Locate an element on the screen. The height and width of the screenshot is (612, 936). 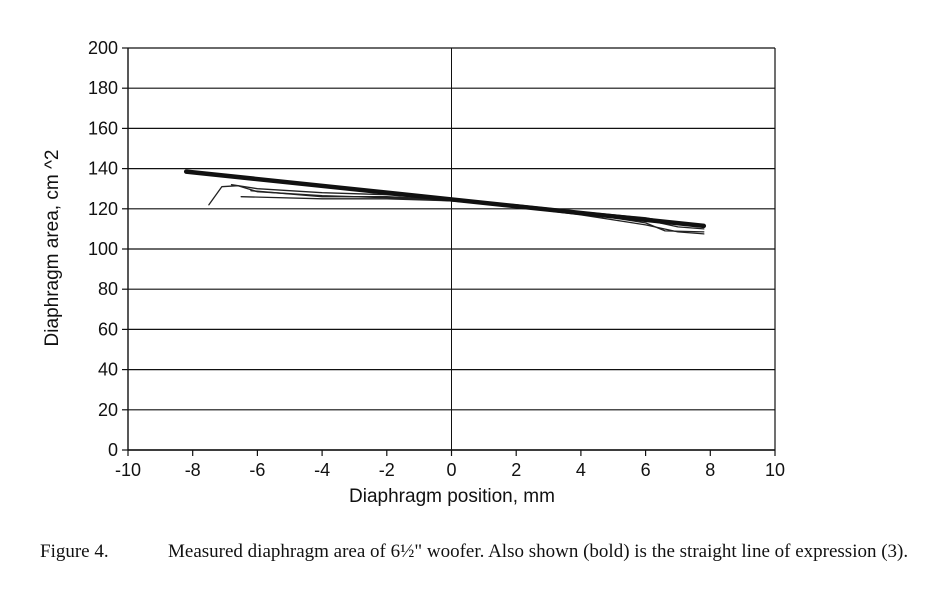
y-tick-label: 100 is located at coordinates (103, 249).